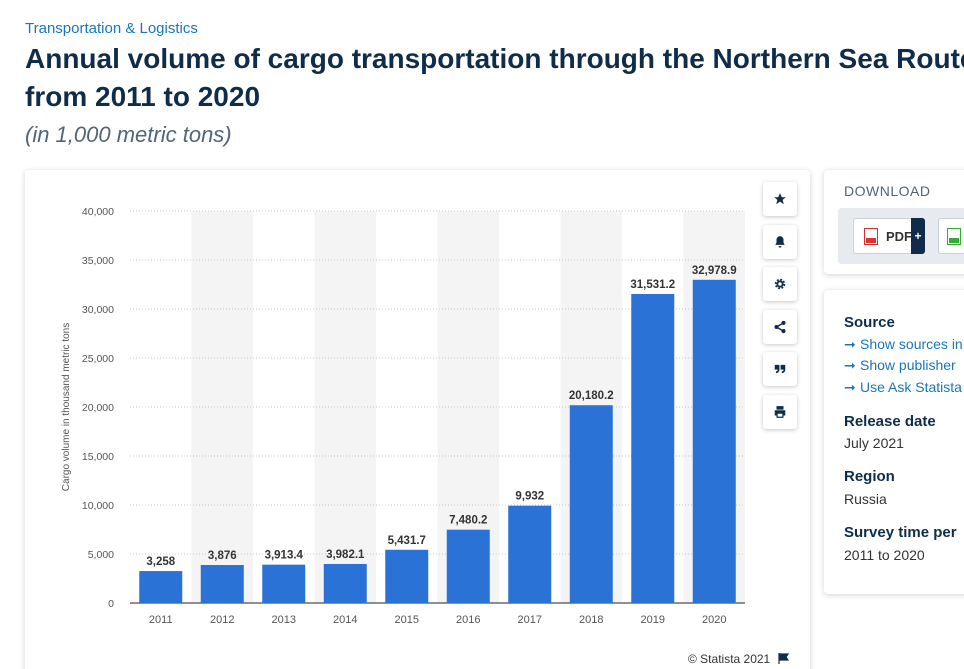  What do you see at coordinates (900, 532) in the screenshot?
I see `survey-time-heading: Survey time per` at bounding box center [900, 532].